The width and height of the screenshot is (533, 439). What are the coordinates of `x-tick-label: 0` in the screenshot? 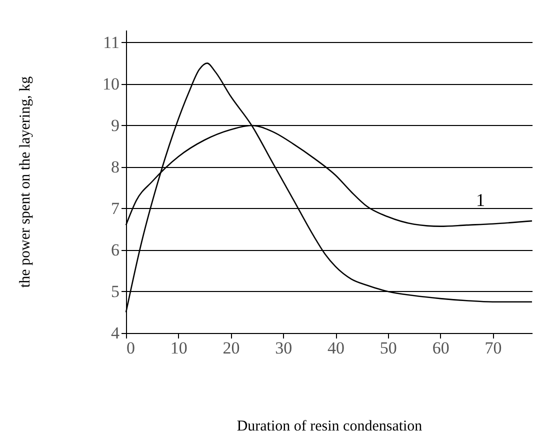 It's located at (130, 348).